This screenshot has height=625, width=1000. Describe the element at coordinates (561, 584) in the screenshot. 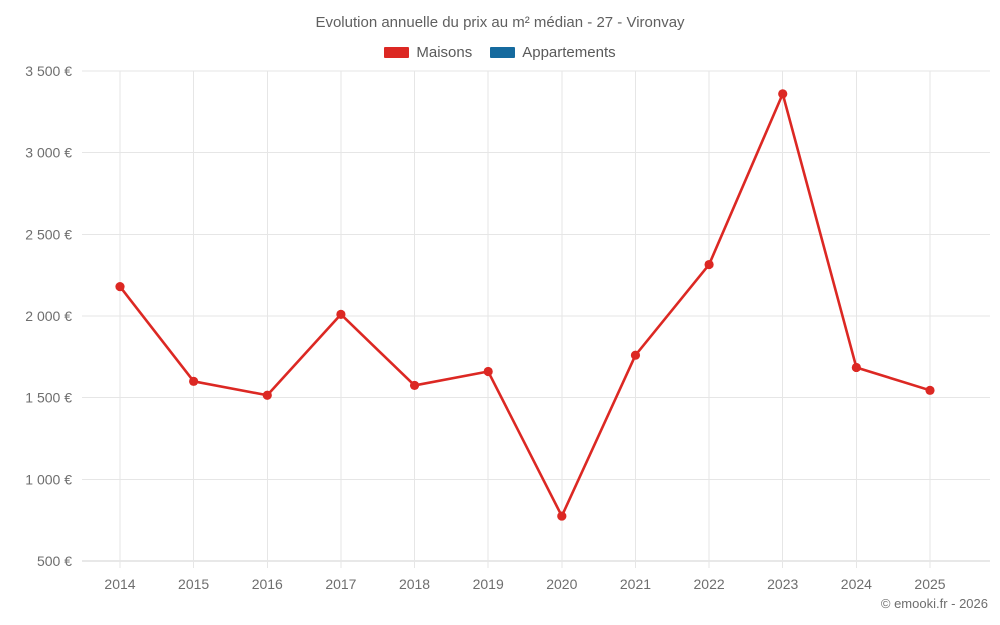

I see `x-axis-tick-label: 2020` at that location.